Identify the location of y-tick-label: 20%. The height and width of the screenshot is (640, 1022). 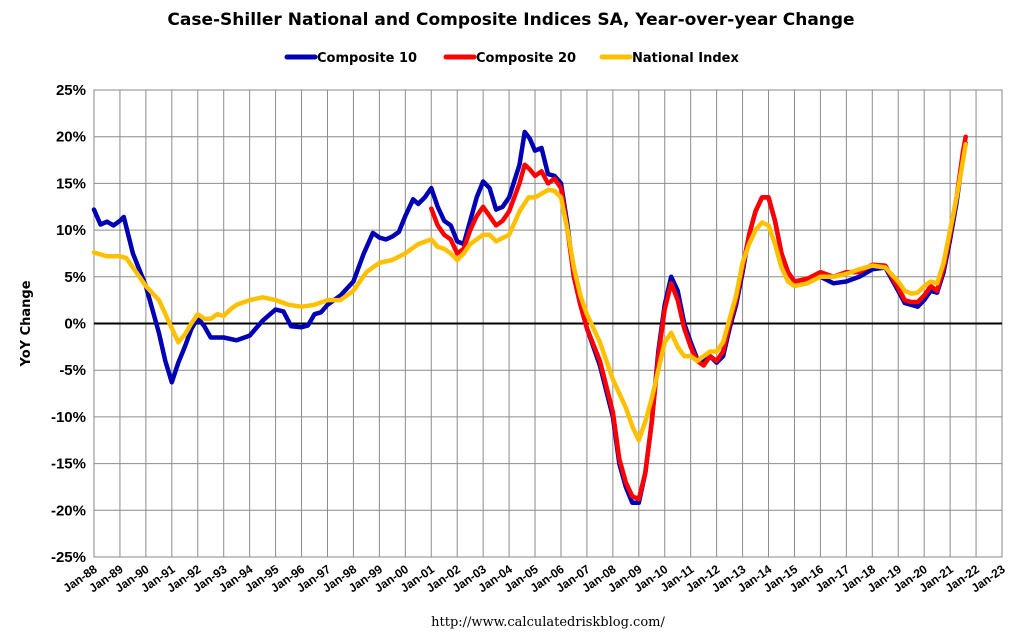
(71, 137).